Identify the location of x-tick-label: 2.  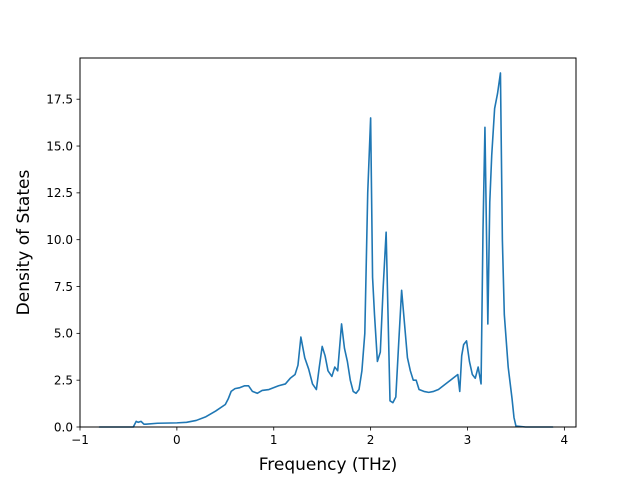
(371, 440).